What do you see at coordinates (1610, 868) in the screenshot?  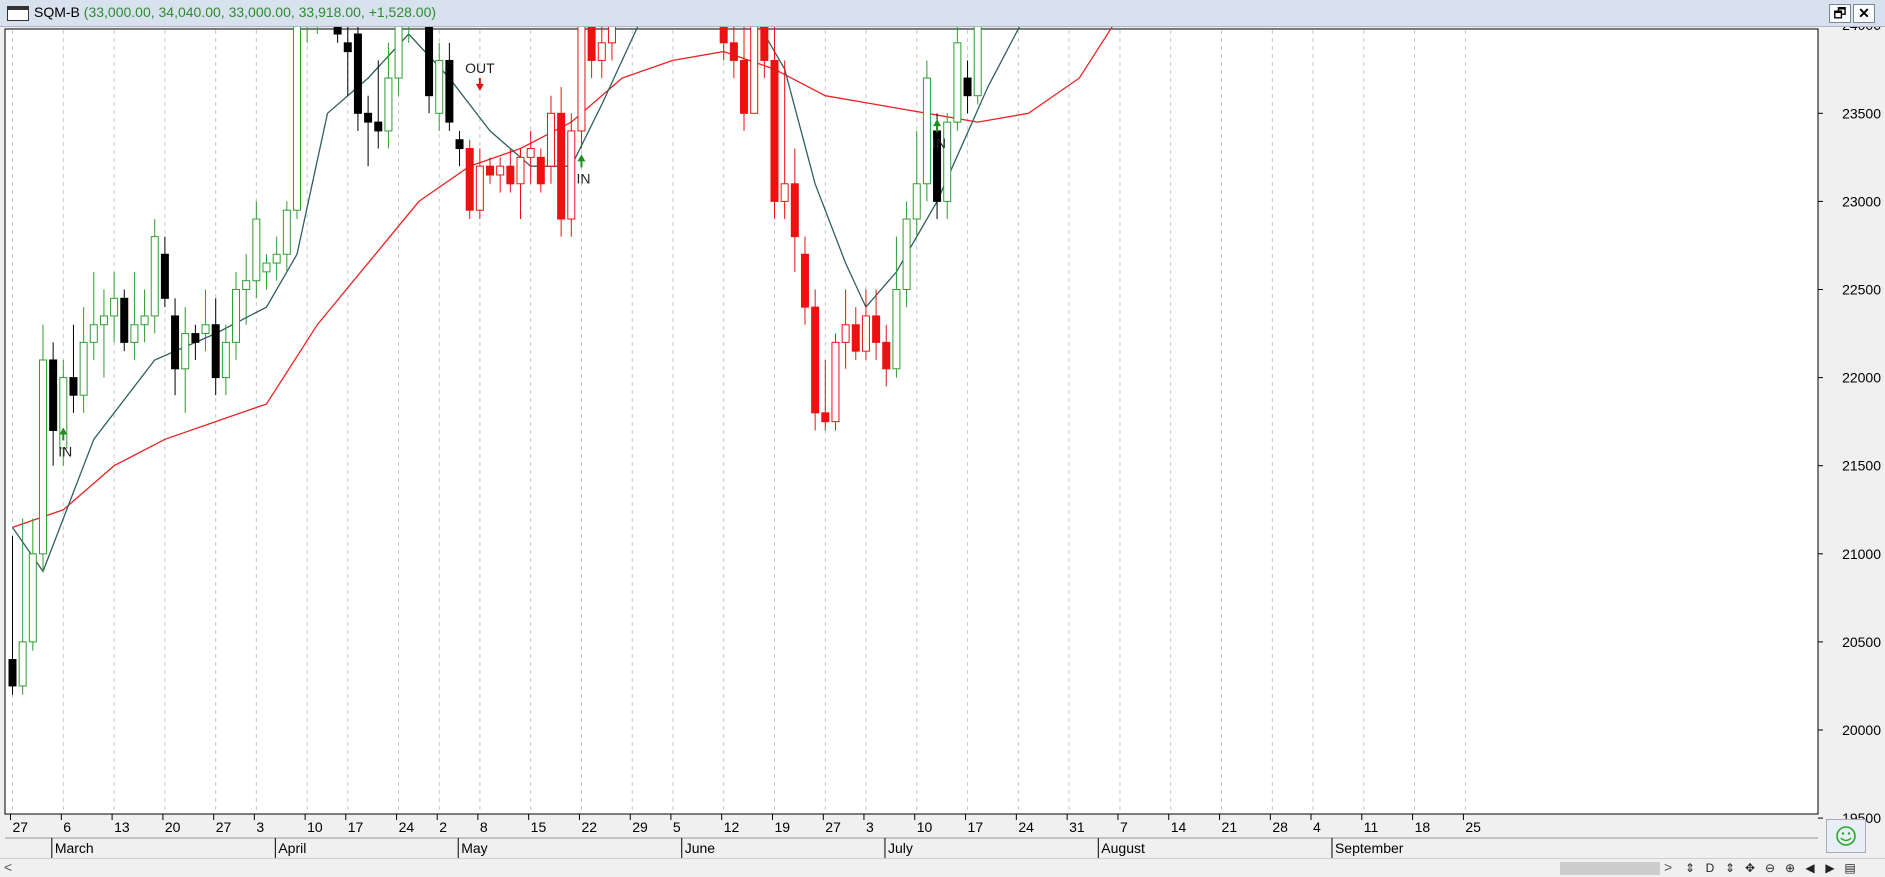 I see `scroll-thumb` at bounding box center [1610, 868].